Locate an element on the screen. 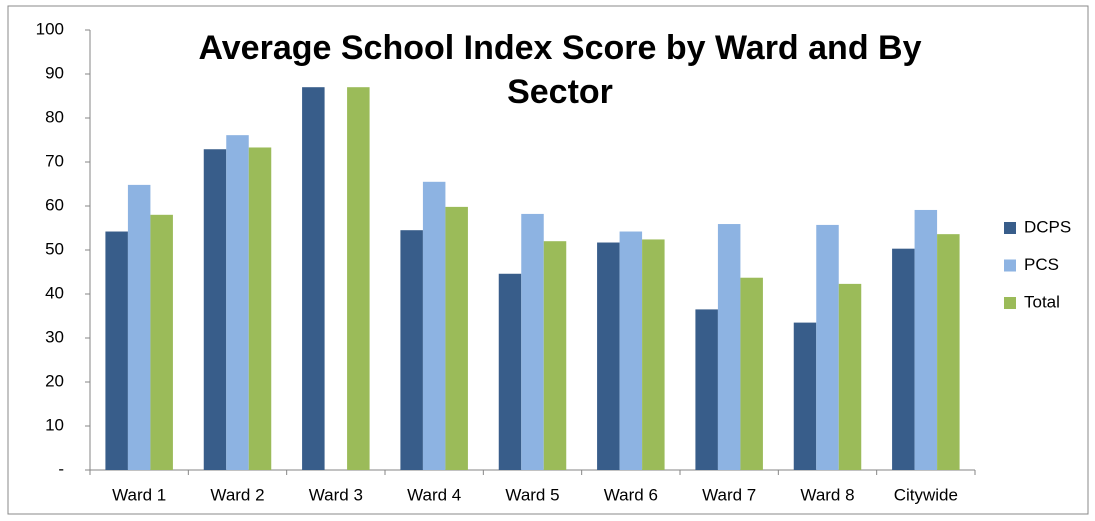  y-tick-label: 100 is located at coordinates (50, 28).